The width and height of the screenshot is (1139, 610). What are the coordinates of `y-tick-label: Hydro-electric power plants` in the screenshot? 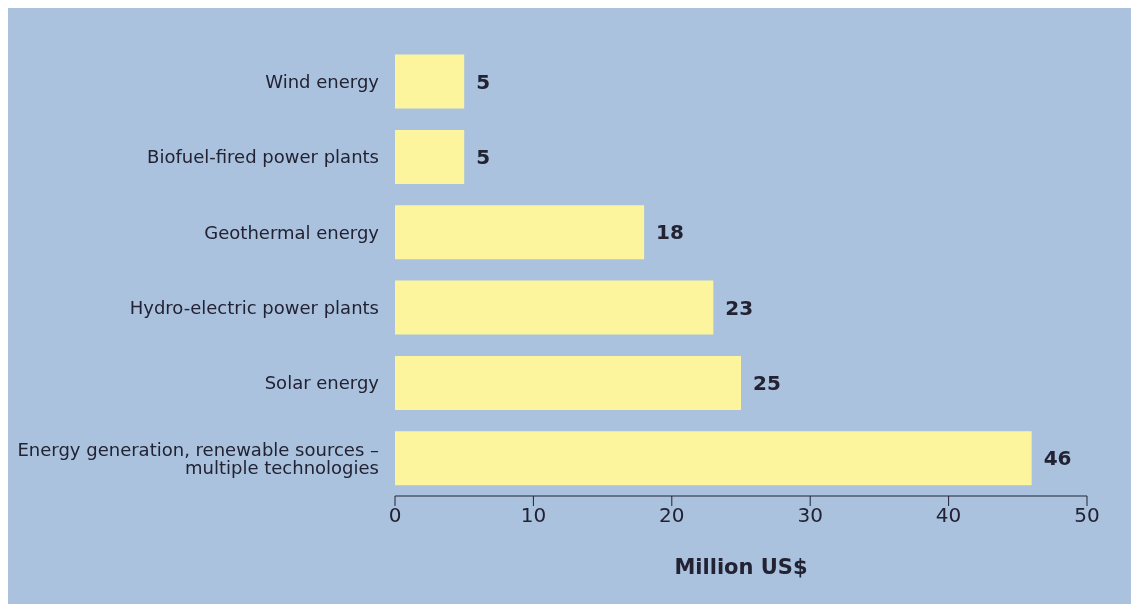 It's located at (254, 308).